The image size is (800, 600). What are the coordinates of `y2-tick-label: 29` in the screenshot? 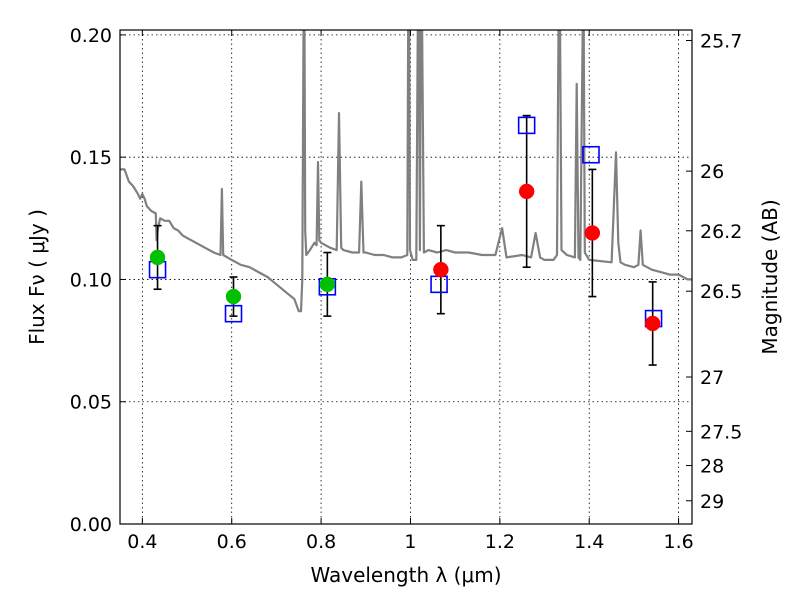 It's located at (712, 502).